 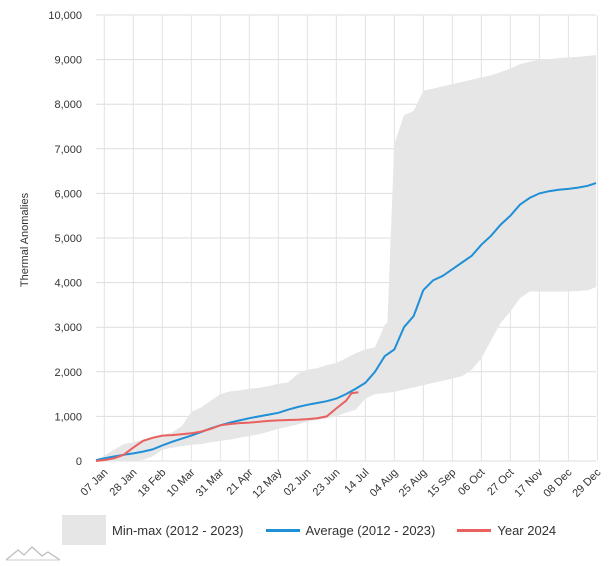 I want to click on year-2024-line, so click(x=227, y=426).